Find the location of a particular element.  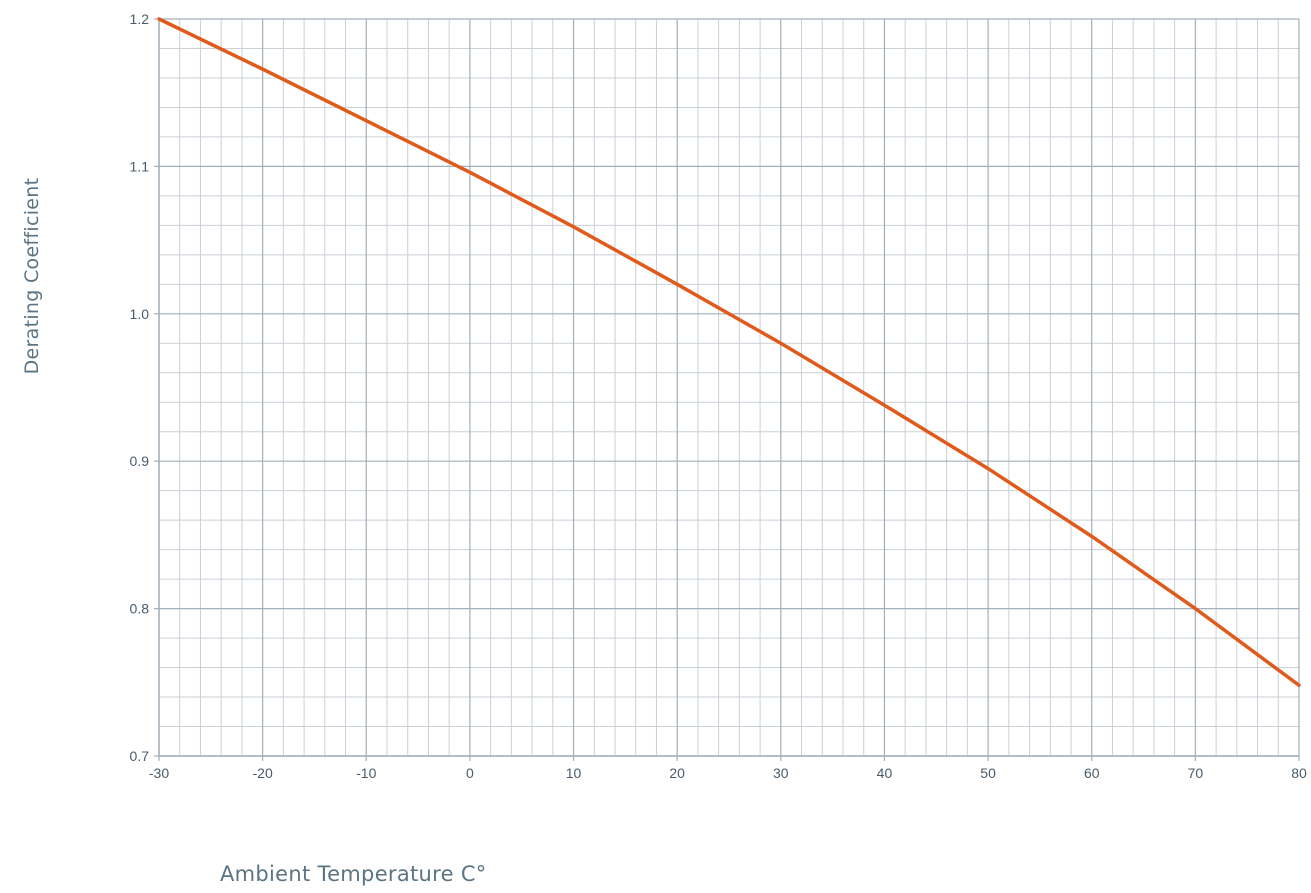

x-tick-label: 20 is located at coordinates (677, 773).